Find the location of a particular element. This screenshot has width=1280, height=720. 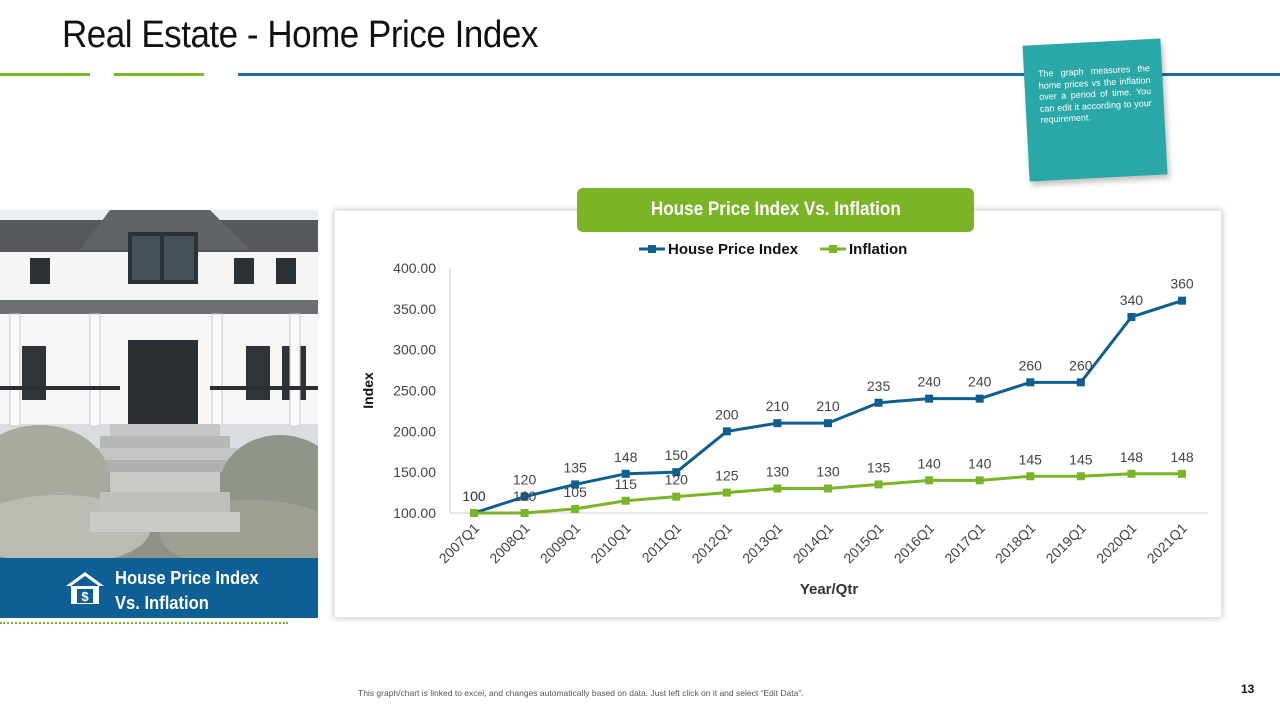

chart-title: House Price Index Vs. Inflation is located at coordinates (775, 209).